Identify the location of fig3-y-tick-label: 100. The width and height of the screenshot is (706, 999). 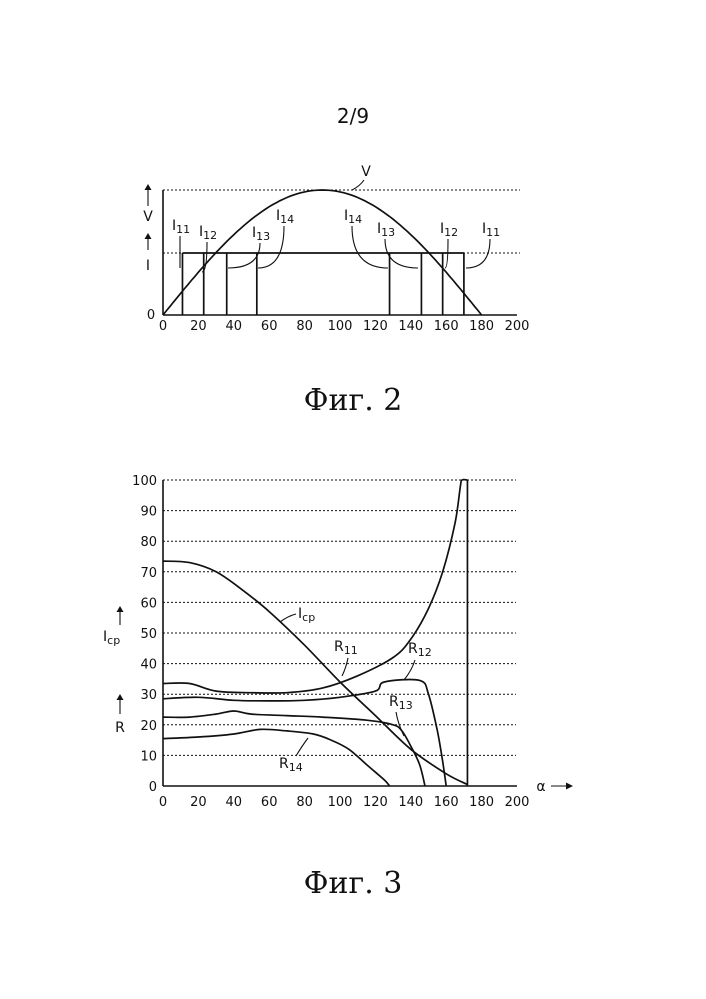
(144, 481).